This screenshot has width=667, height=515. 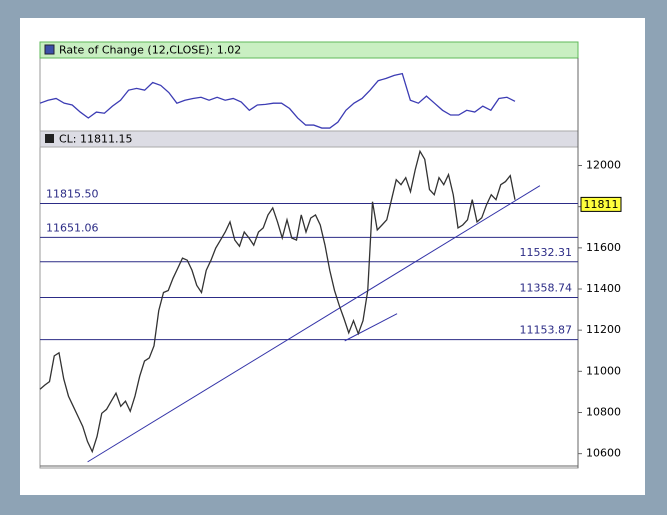 I want to click on last-price-badge, so click(x=601, y=204).